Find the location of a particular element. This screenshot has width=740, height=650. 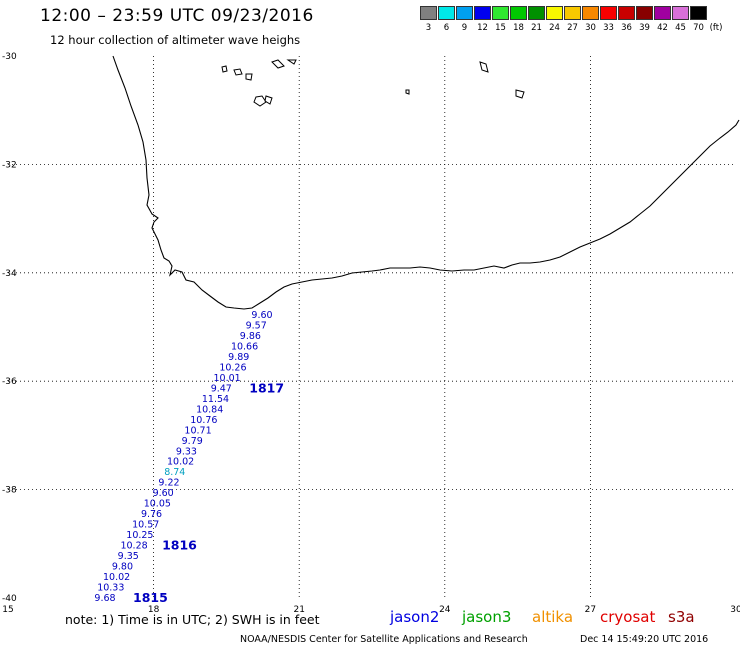

legend-label: 12 is located at coordinates (482, 28).